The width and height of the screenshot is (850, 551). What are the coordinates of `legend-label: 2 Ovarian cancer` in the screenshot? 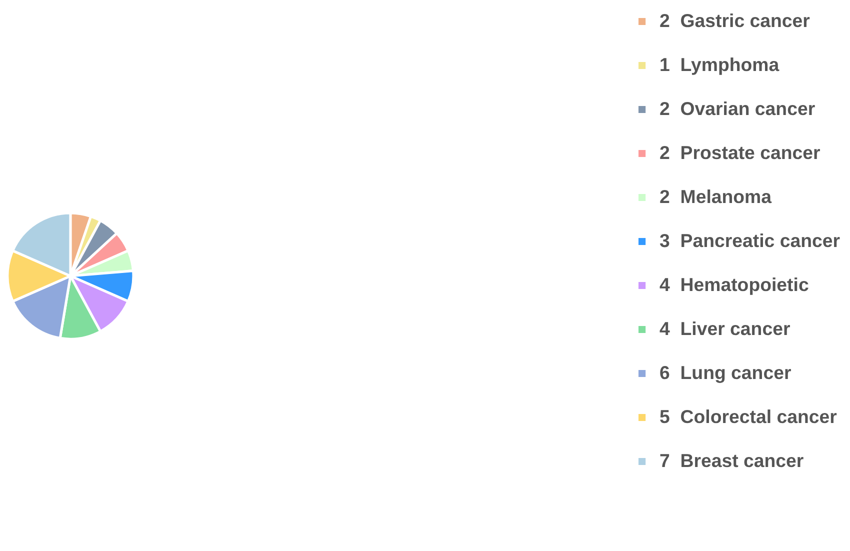 It's located at (738, 109).